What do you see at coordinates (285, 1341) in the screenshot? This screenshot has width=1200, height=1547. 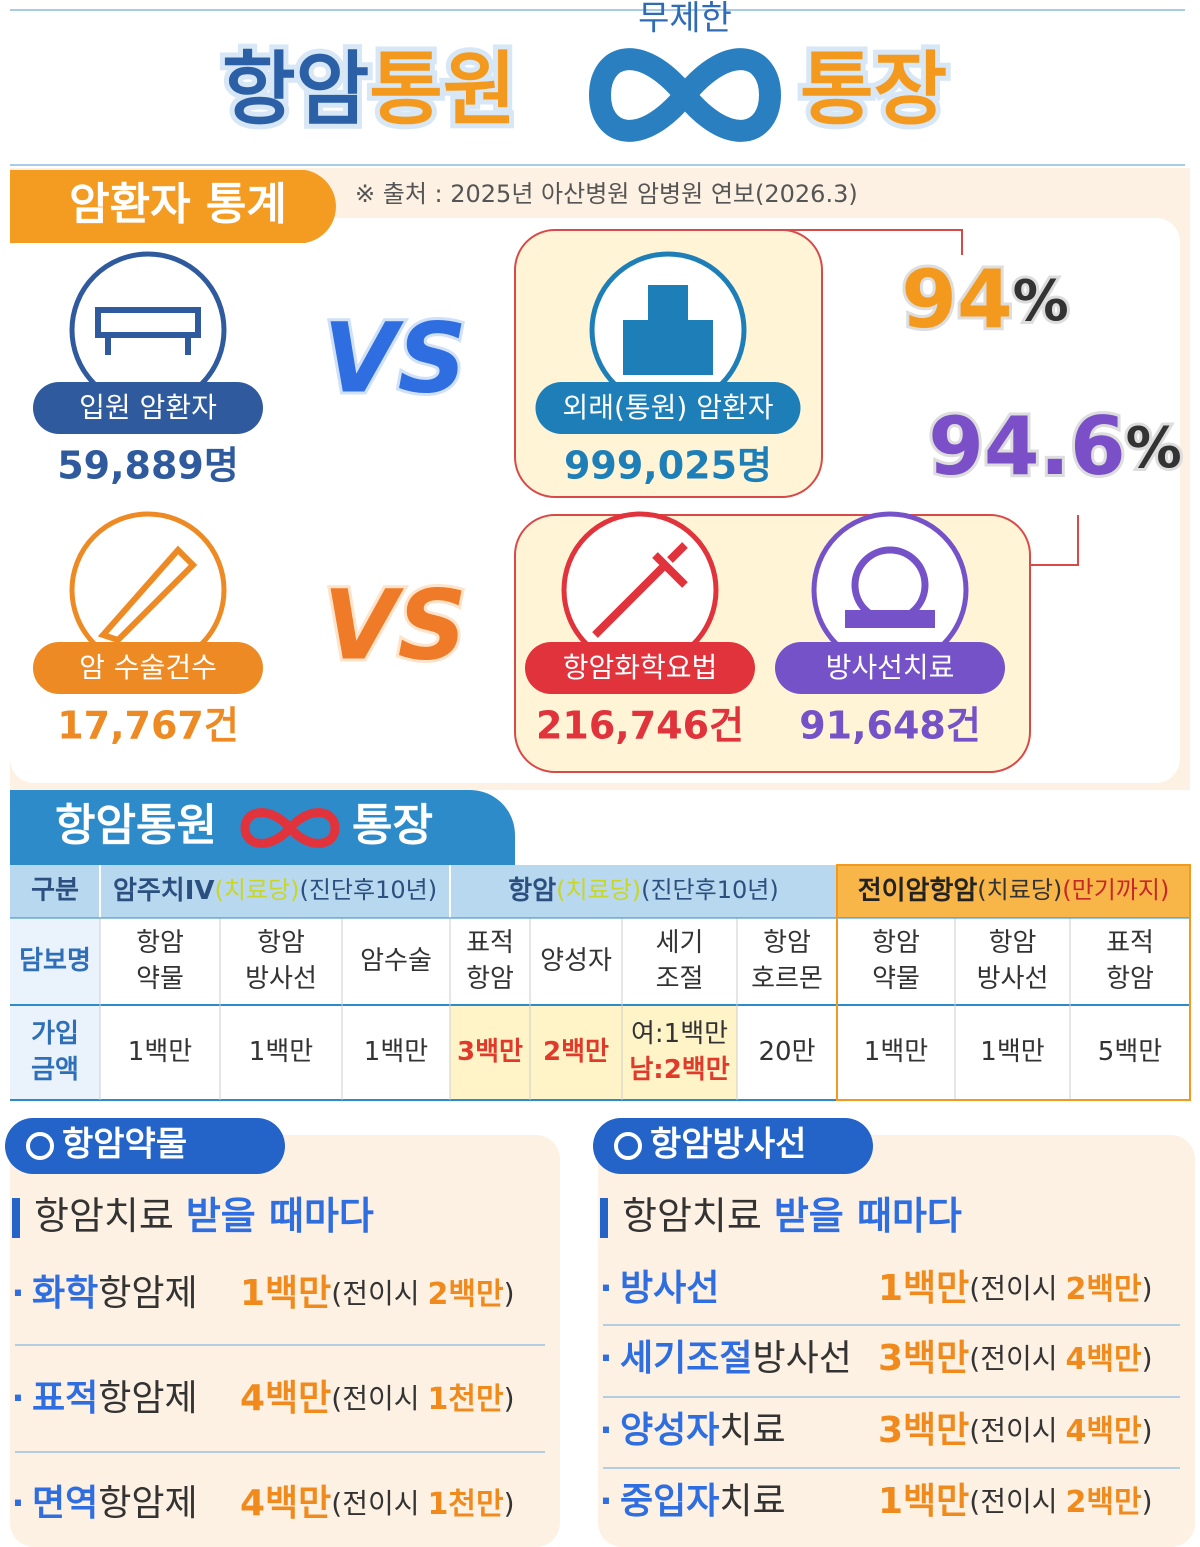 I see `panel-bg` at bounding box center [285, 1341].